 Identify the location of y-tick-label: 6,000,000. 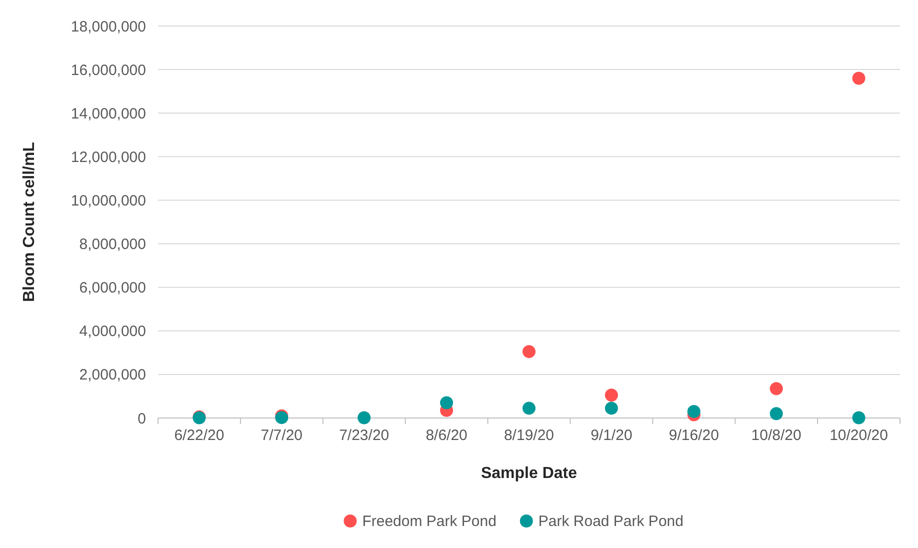
(112, 288).